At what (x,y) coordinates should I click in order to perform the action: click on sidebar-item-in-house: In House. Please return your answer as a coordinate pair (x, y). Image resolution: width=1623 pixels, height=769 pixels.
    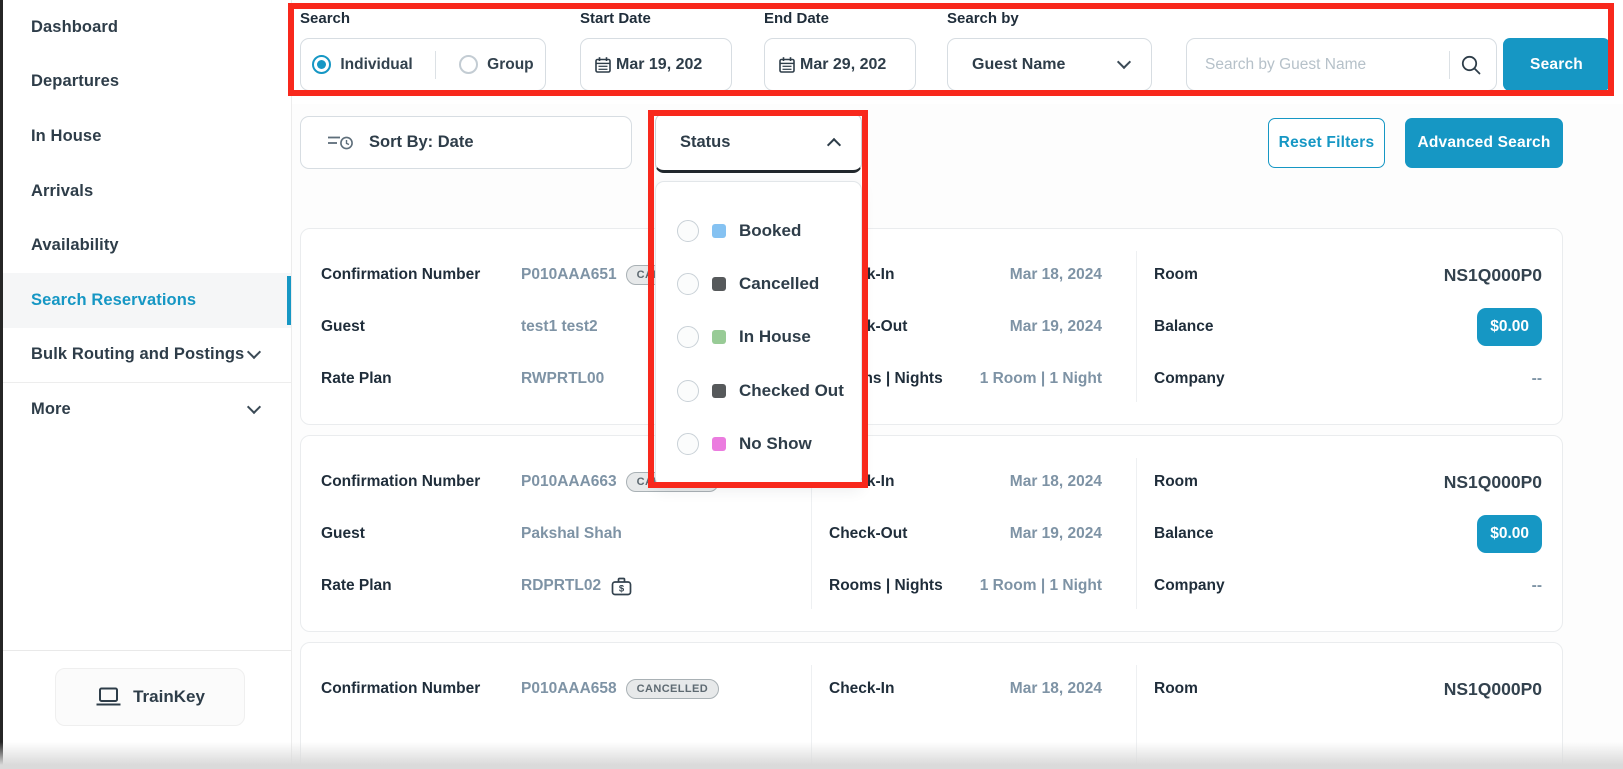
    Looking at the image, I should click on (147, 136).